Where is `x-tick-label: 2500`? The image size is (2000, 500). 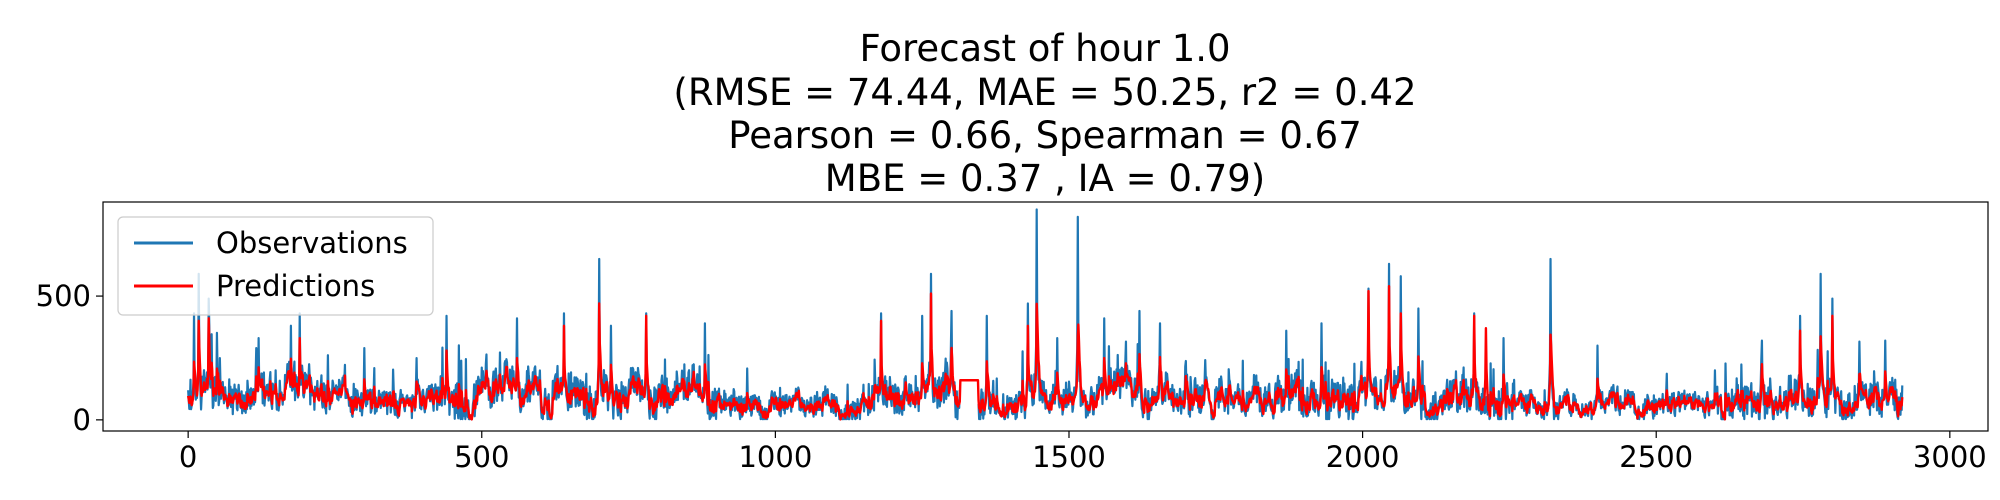
x-tick-label: 2500 is located at coordinates (1656, 457).